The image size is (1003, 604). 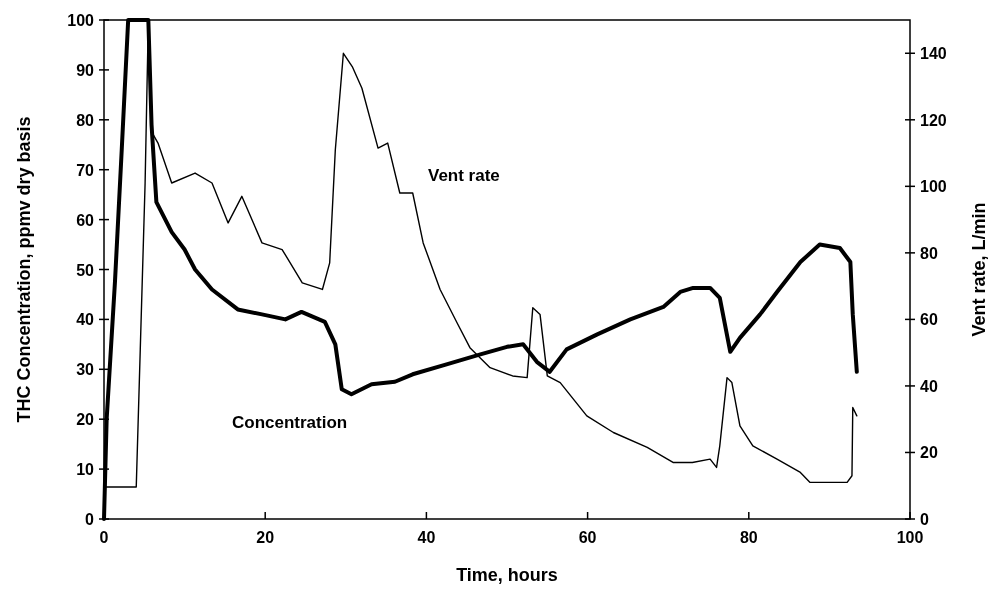 What do you see at coordinates (924, 519) in the screenshot?
I see `y2-tick-label: 0` at bounding box center [924, 519].